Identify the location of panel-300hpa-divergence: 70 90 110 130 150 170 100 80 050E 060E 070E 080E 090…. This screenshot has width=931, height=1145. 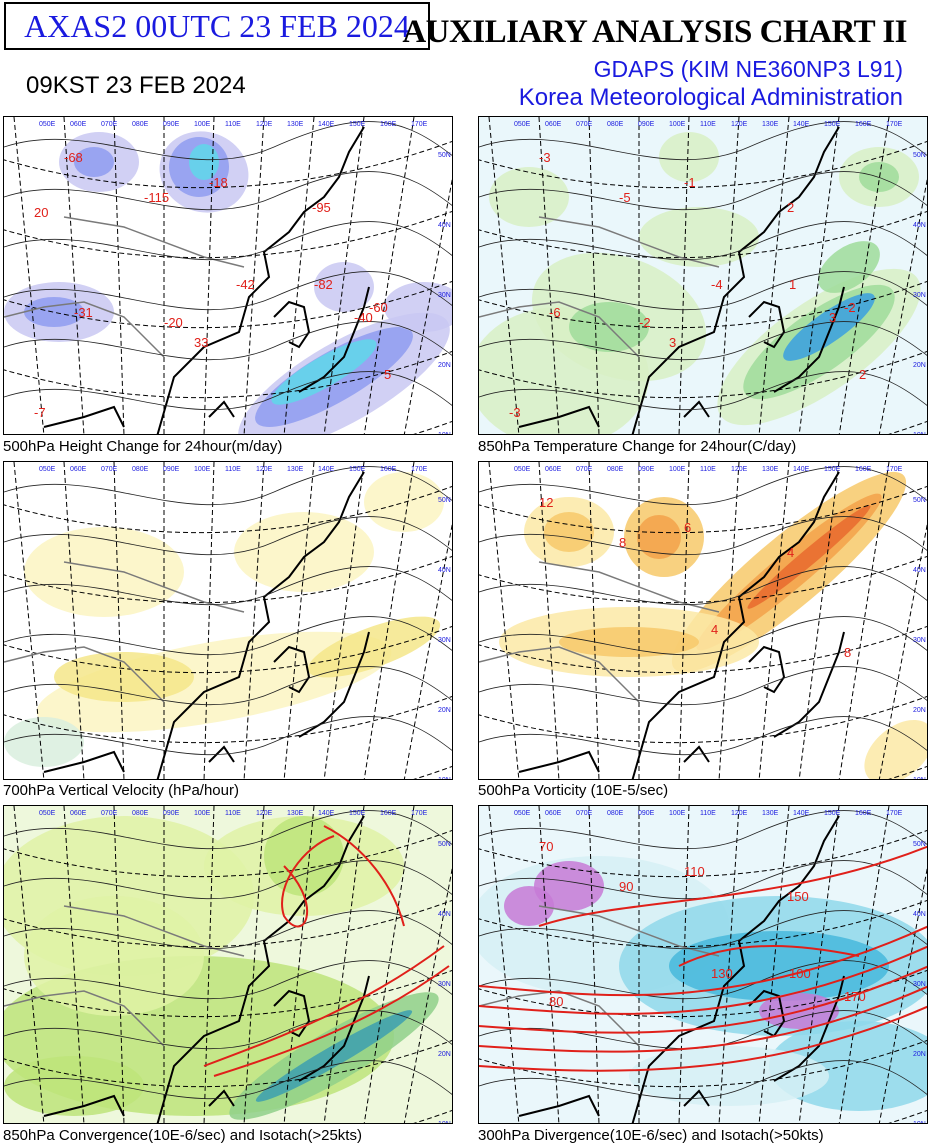
(703, 964).